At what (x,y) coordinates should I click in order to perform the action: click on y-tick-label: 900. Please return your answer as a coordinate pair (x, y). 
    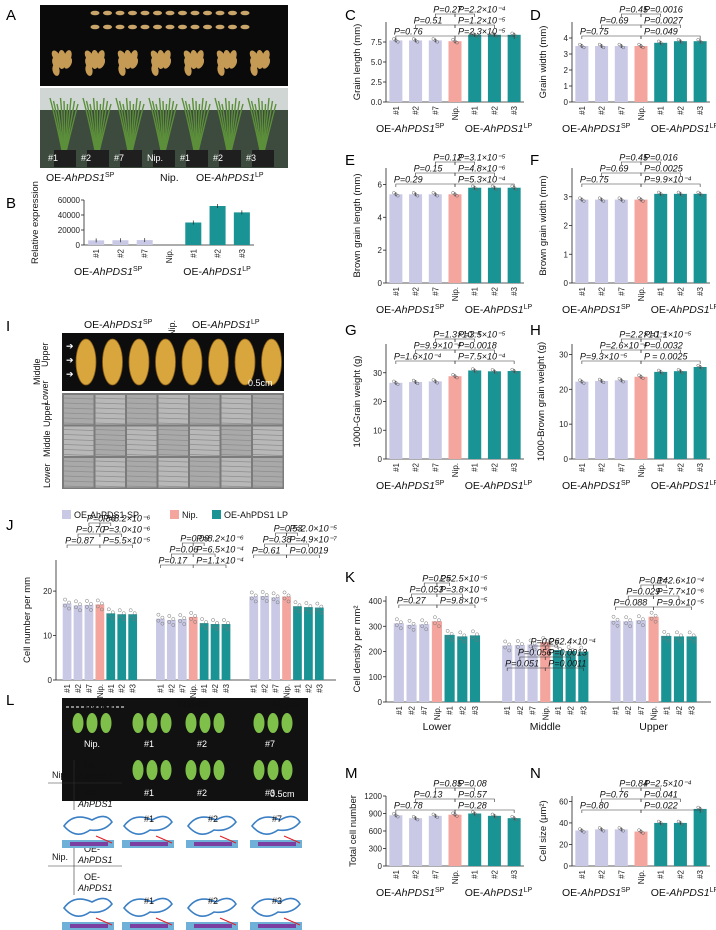
    Looking at the image, I should click on (376, 814).